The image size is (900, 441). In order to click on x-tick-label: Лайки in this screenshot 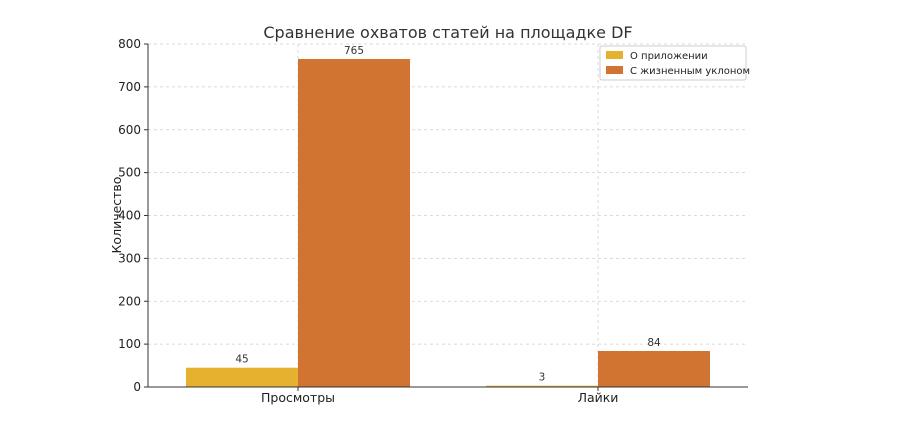, I will do `click(598, 397)`.